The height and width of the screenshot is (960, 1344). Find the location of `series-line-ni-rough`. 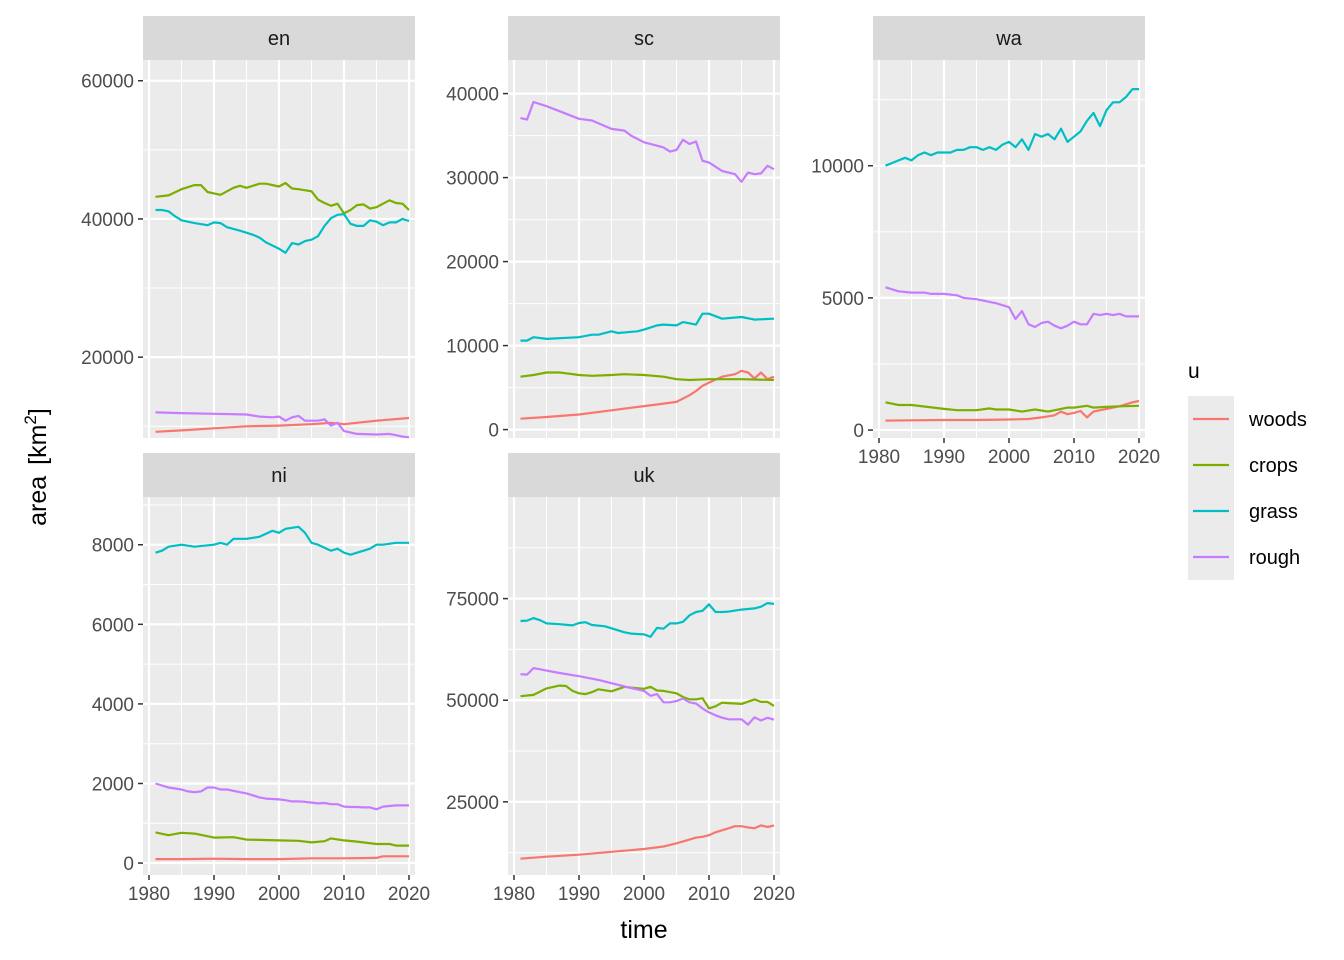

series-line-ni-rough is located at coordinates (282, 796).